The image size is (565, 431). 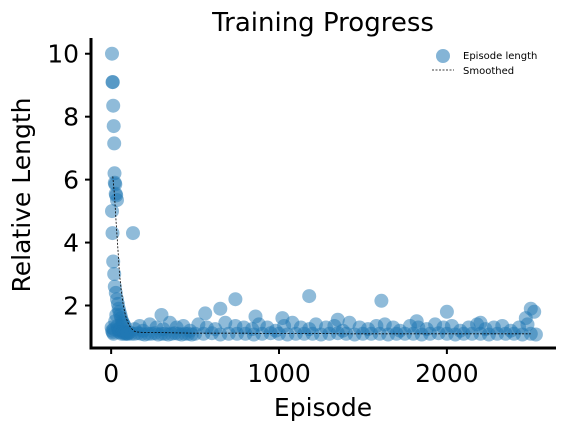 I want to click on y-axis-label: Relative Length, so click(x=21, y=195).